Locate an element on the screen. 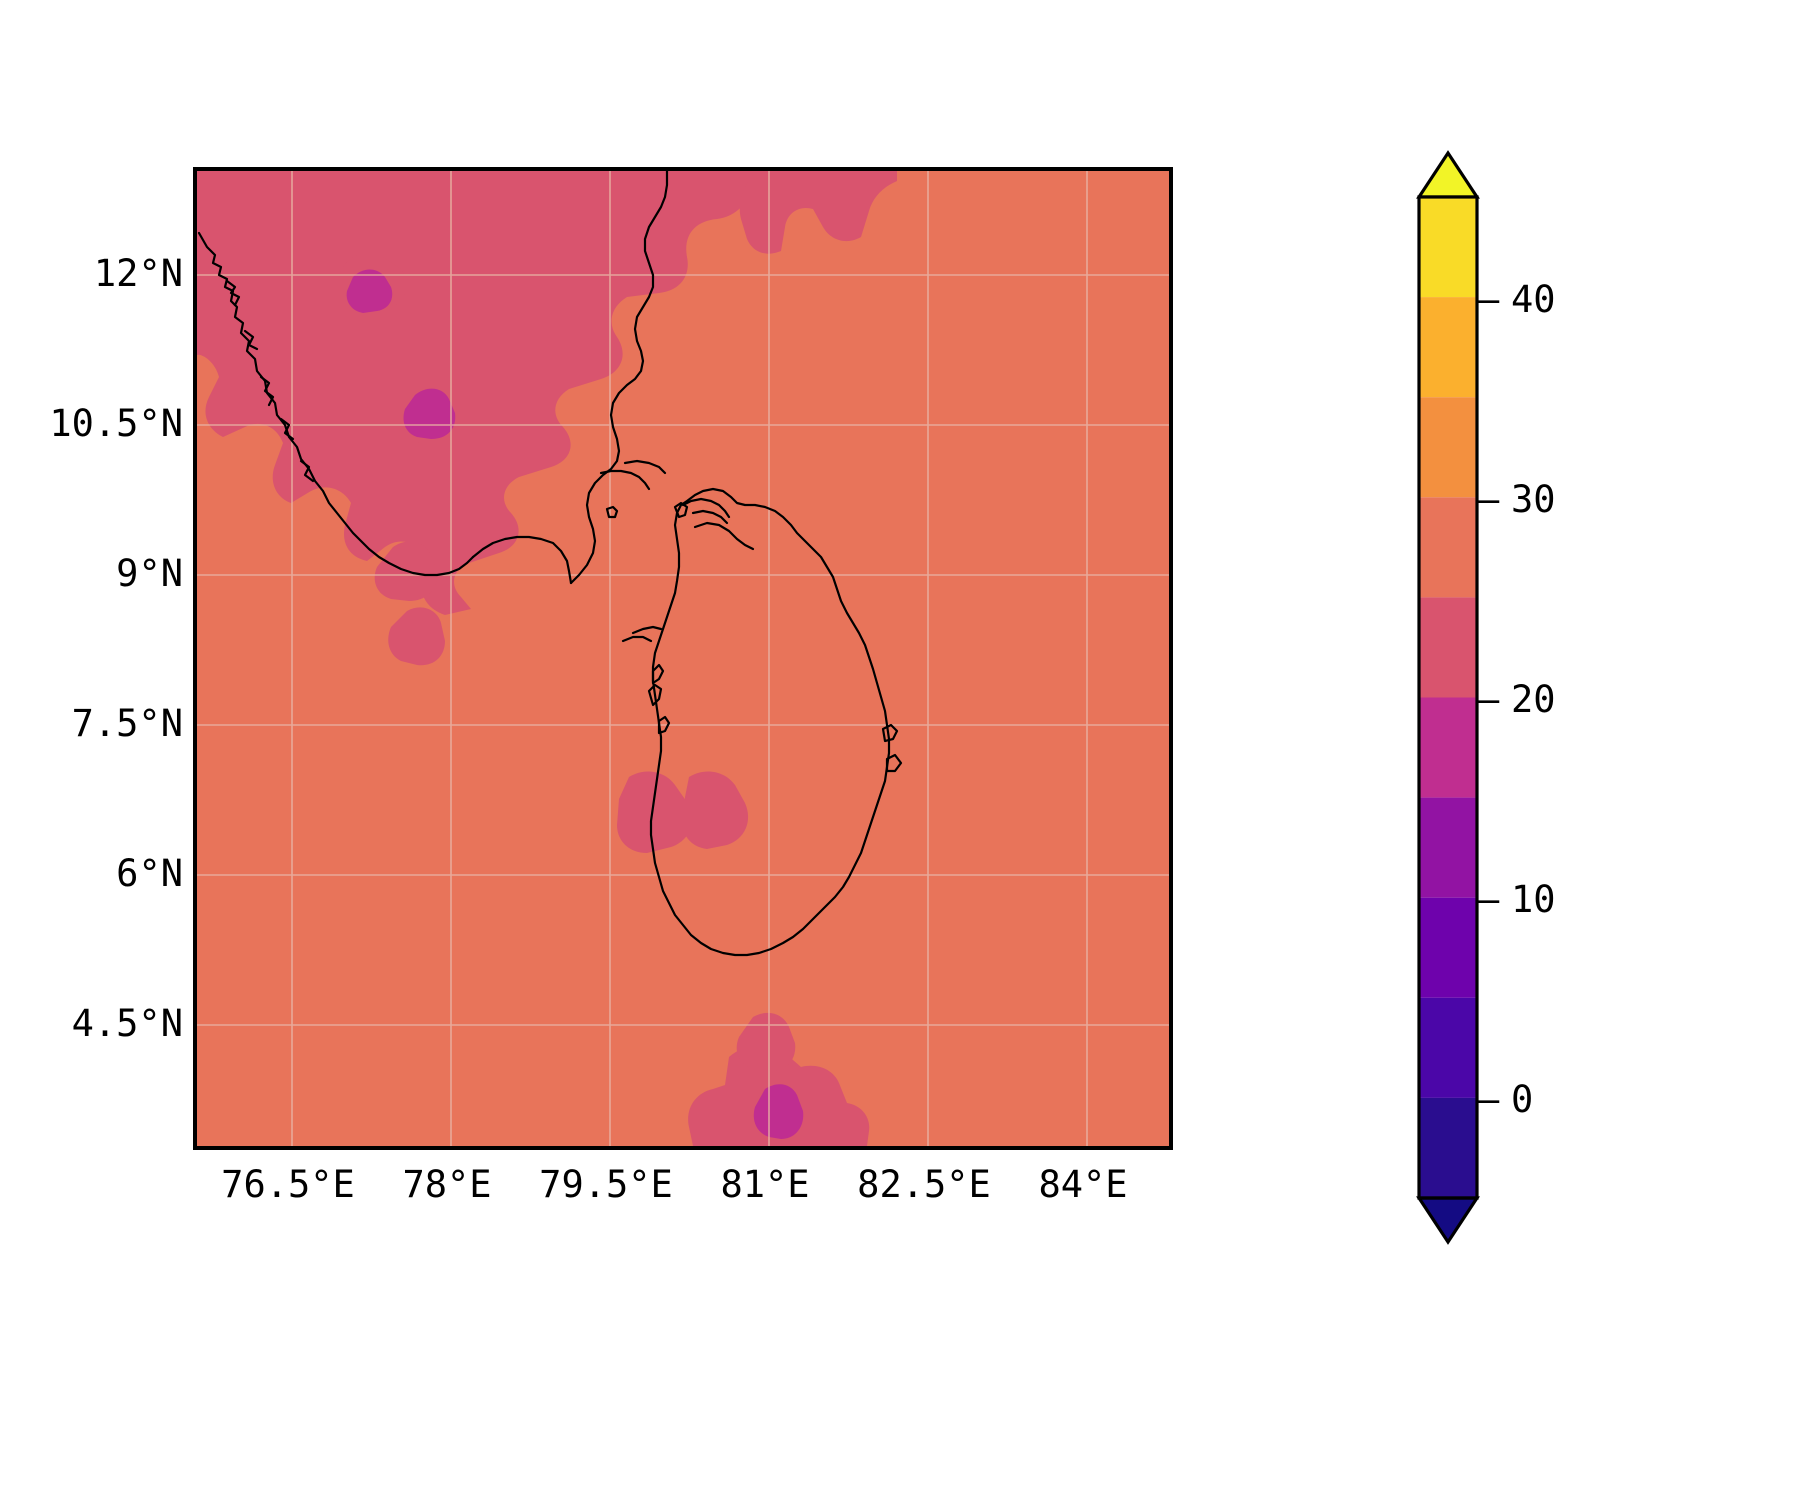 This screenshot has height=1500, width=1800. colorbar-svg is located at coordinates (1448, 697).